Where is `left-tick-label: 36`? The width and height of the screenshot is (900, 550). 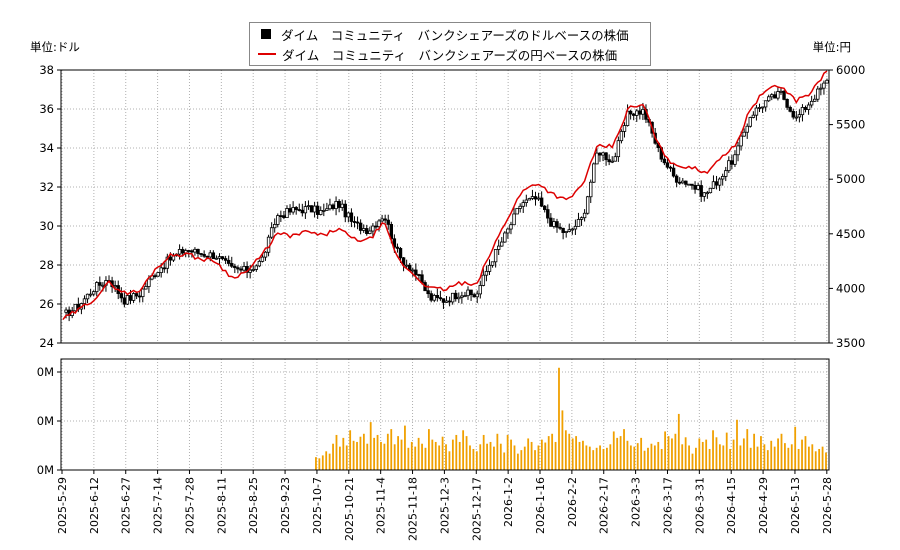
left-tick-label: 36 is located at coordinates (46, 109).